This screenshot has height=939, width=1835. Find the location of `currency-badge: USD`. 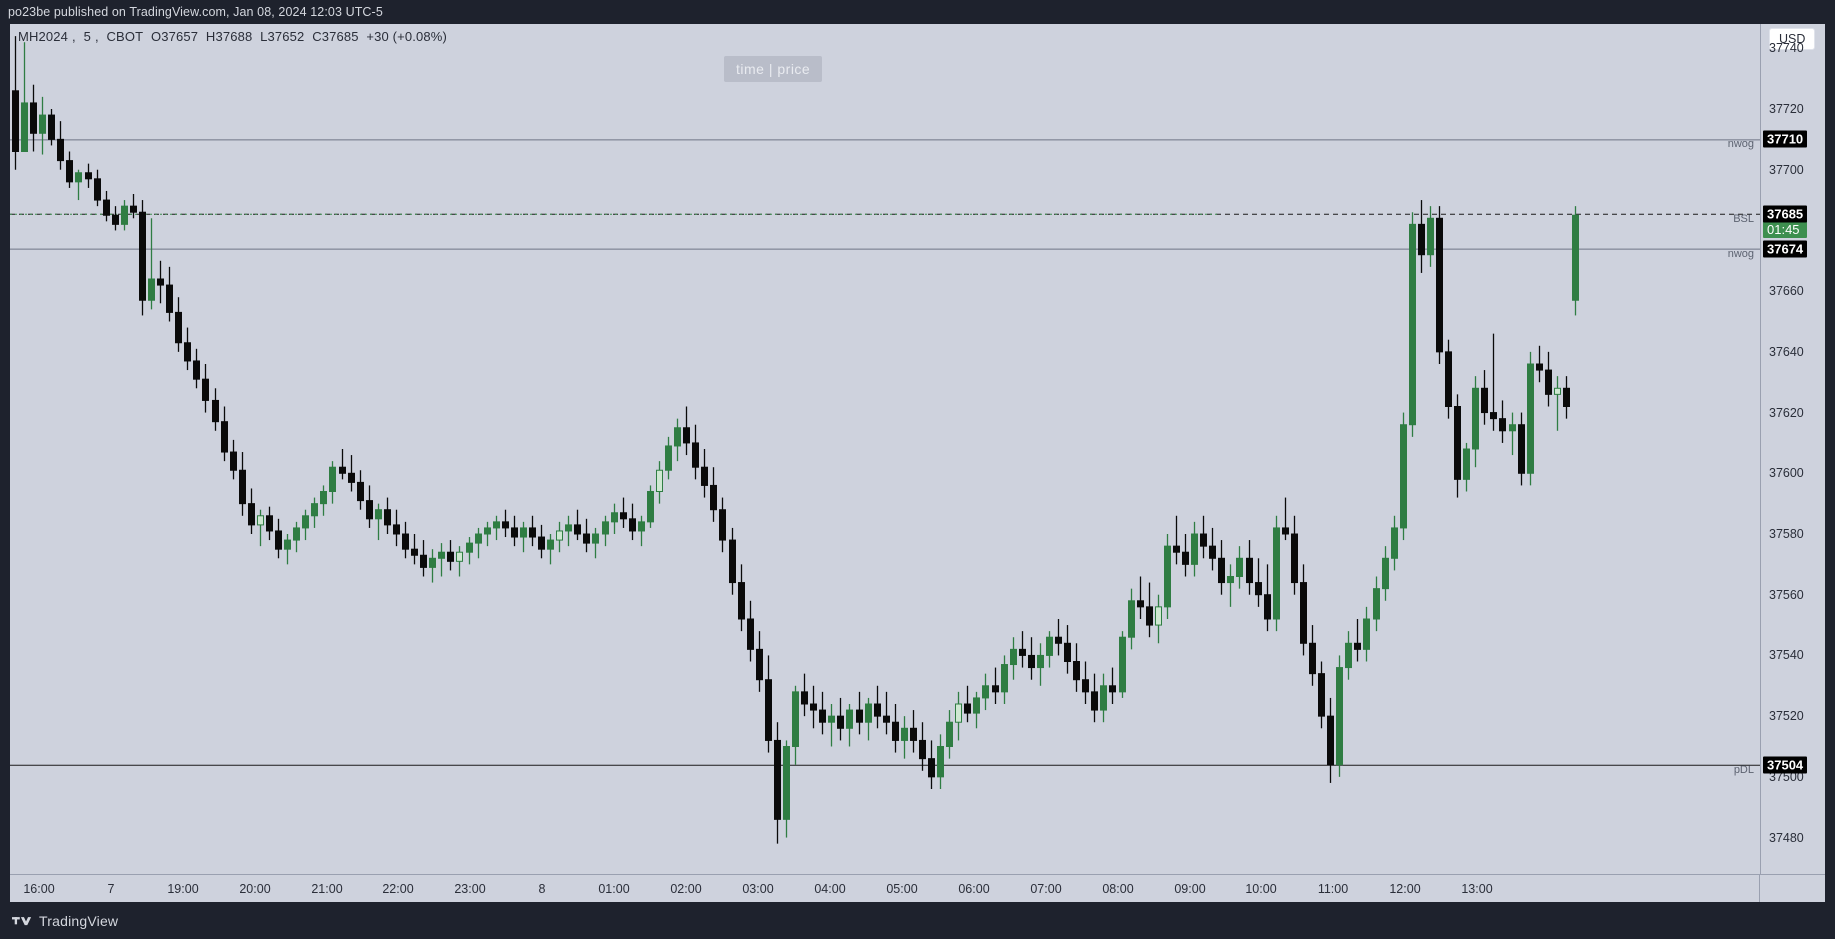

currency-badge: USD is located at coordinates (1792, 39).